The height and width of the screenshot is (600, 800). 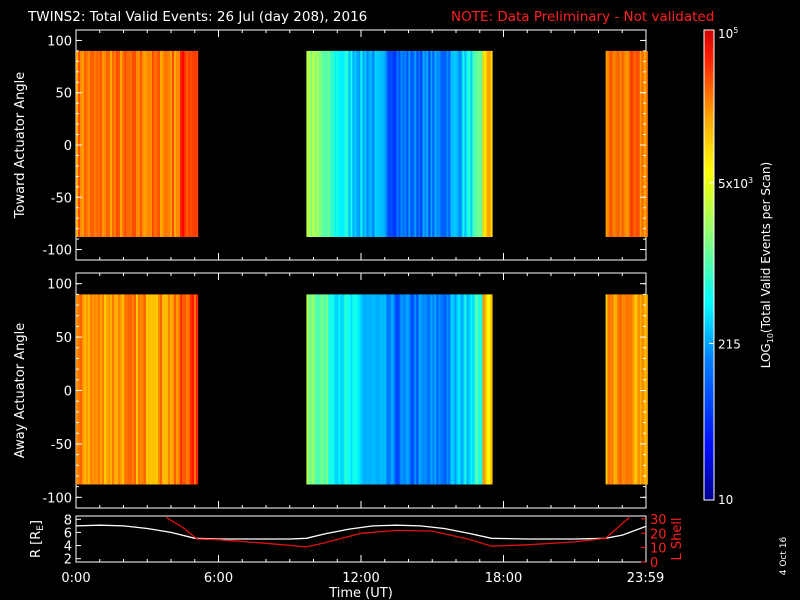 What do you see at coordinates (725, 500) in the screenshot?
I see `colorbar-tick-label: 10` at bounding box center [725, 500].